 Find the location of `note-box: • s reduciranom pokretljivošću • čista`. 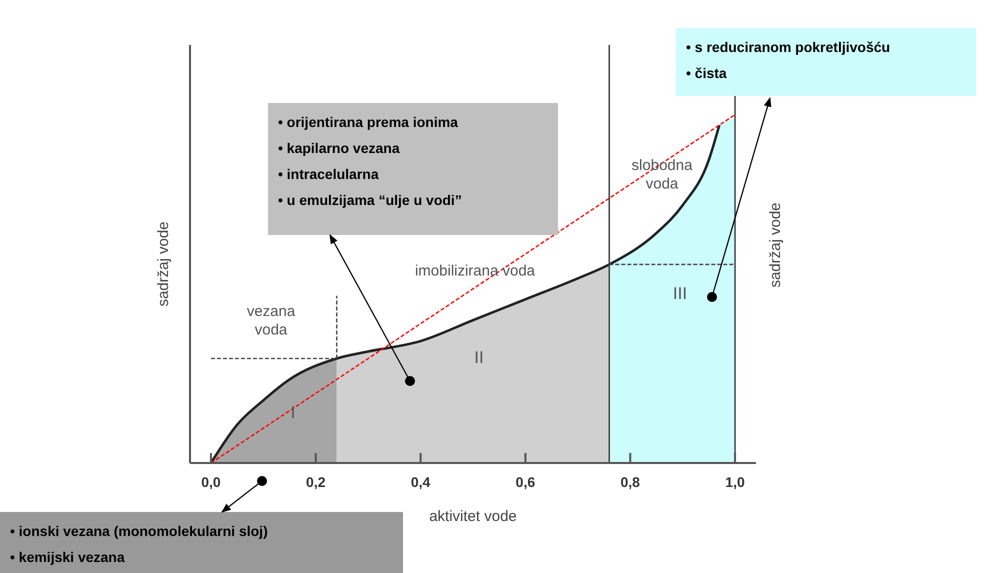

note-box: • s reduciranom pokretljivošću • čista is located at coordinates (826, 62).